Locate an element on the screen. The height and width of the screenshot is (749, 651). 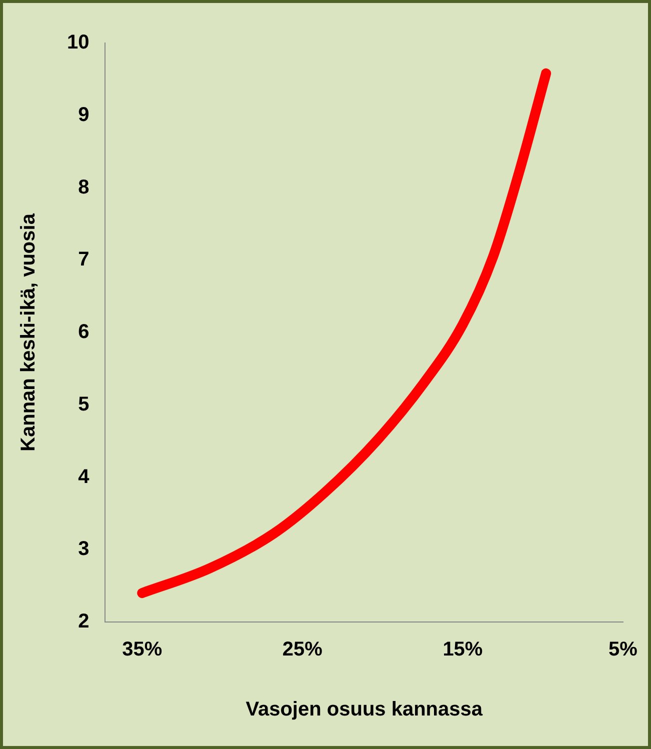
y-axis-title: Kannan keski-ikä, vuosia is located at coordinates (29, 332).